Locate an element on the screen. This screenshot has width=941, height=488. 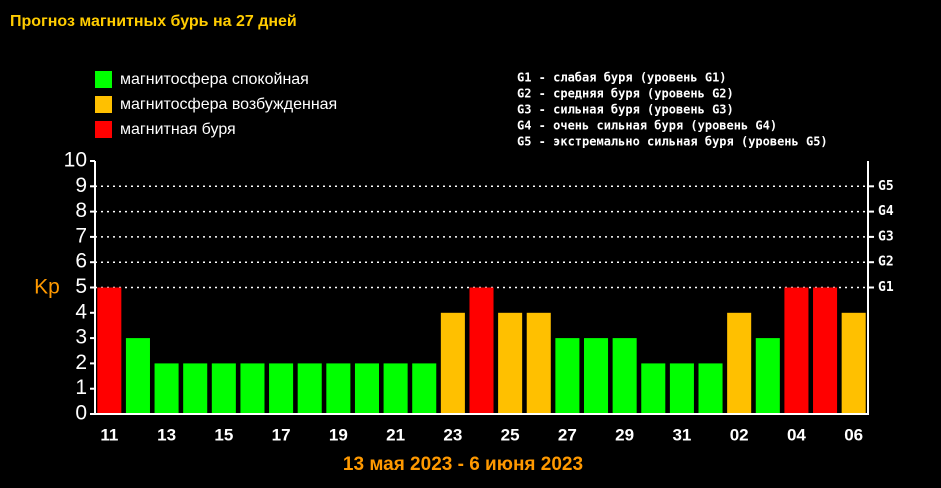
y2-tick-label: G2 is located at coordinates (886, 262).